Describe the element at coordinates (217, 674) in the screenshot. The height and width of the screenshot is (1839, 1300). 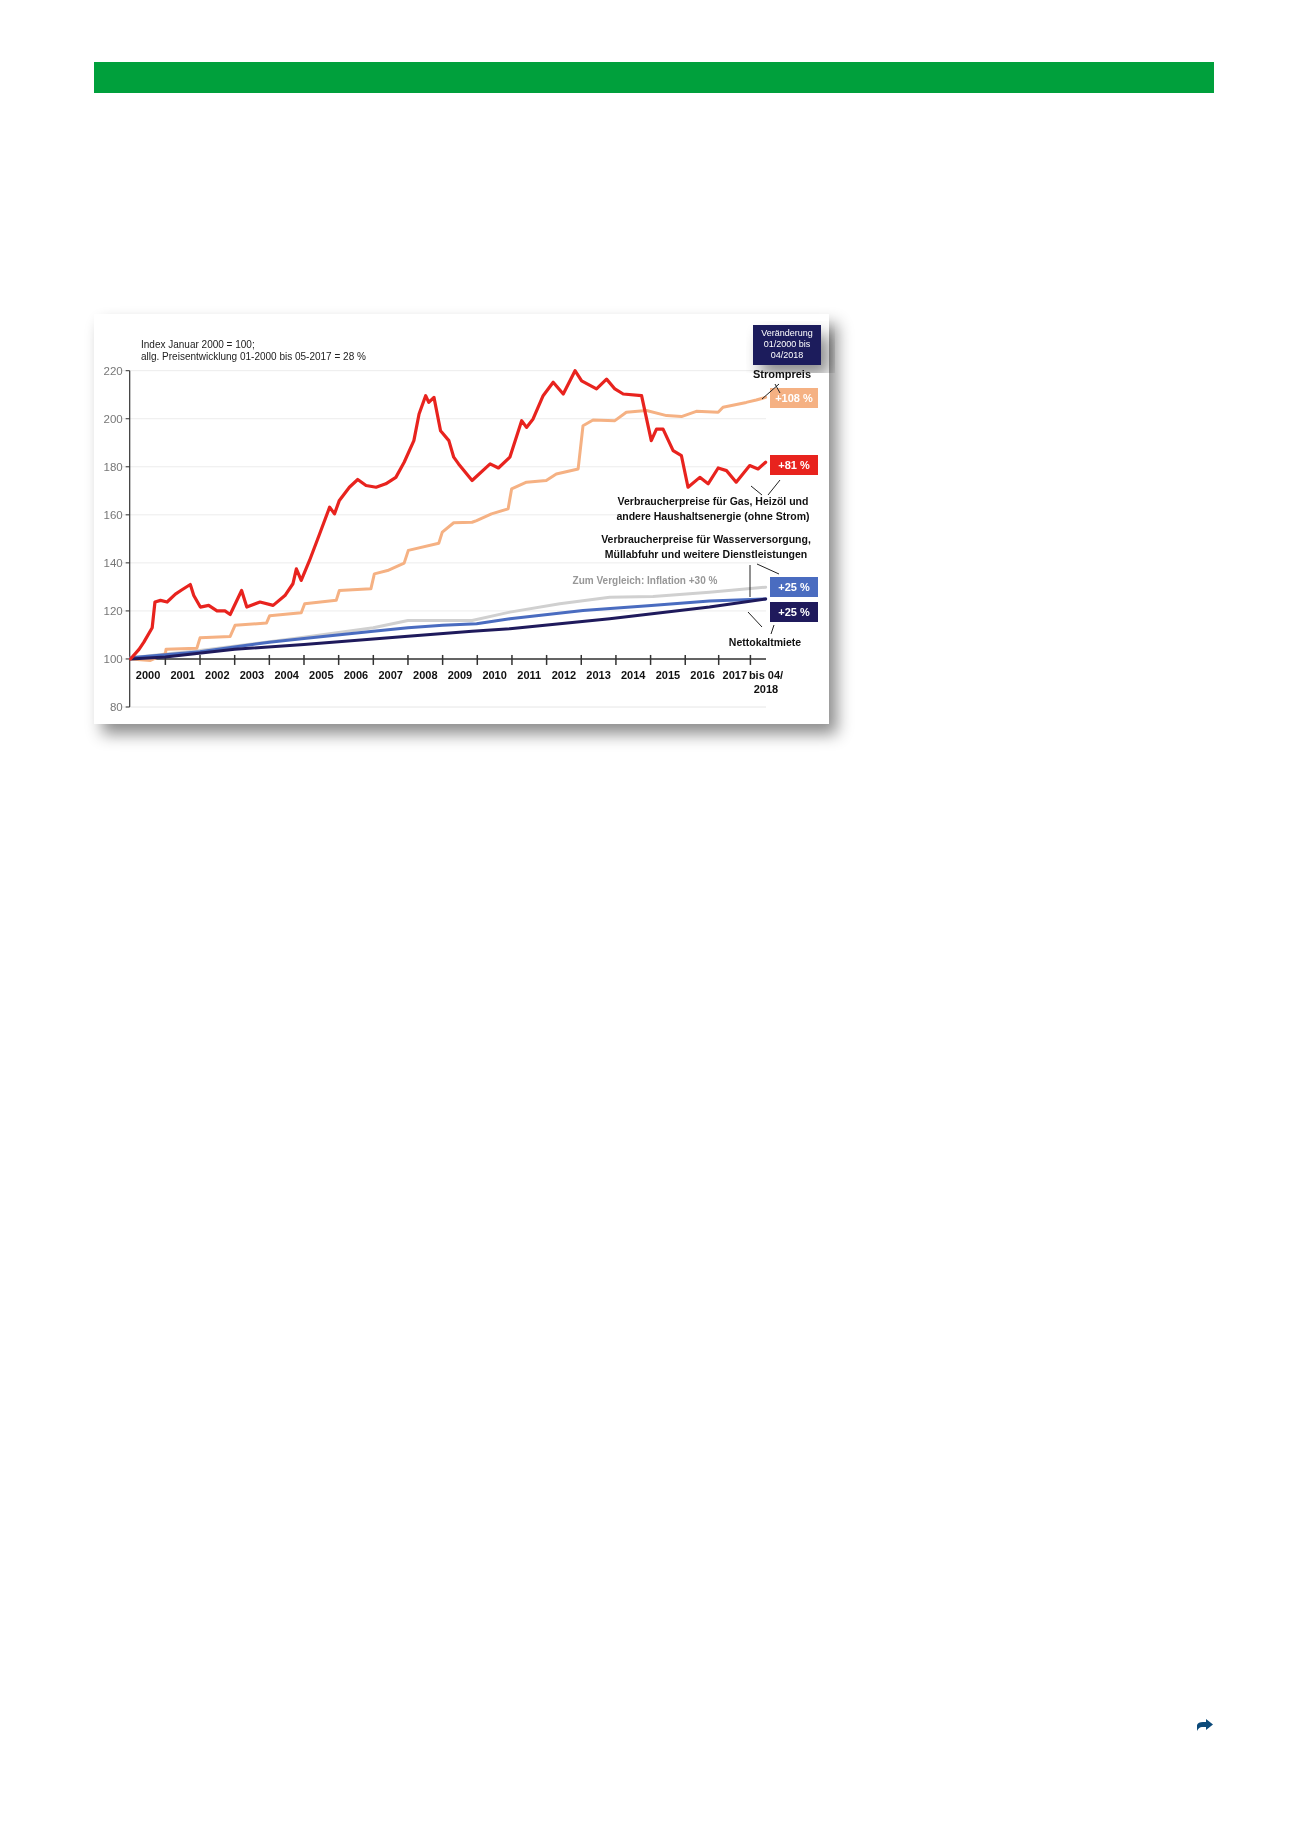
I see `x-tick-label: 2002` at that location.